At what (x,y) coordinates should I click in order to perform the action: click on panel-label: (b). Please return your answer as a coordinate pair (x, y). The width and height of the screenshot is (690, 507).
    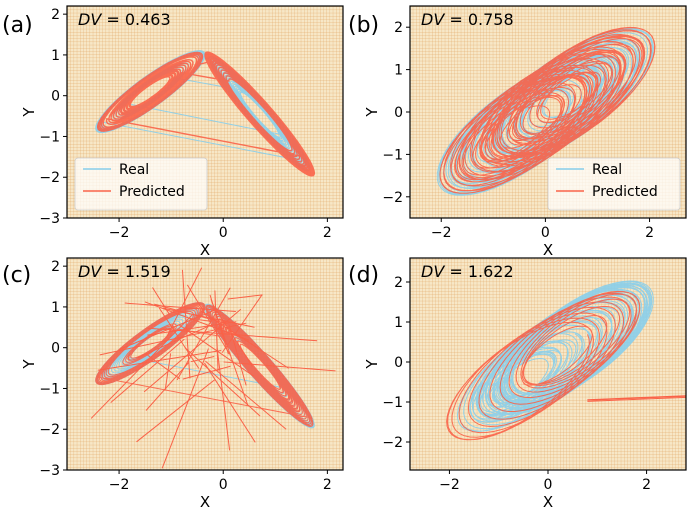
    Looking at the image, I should click on (363, 25).